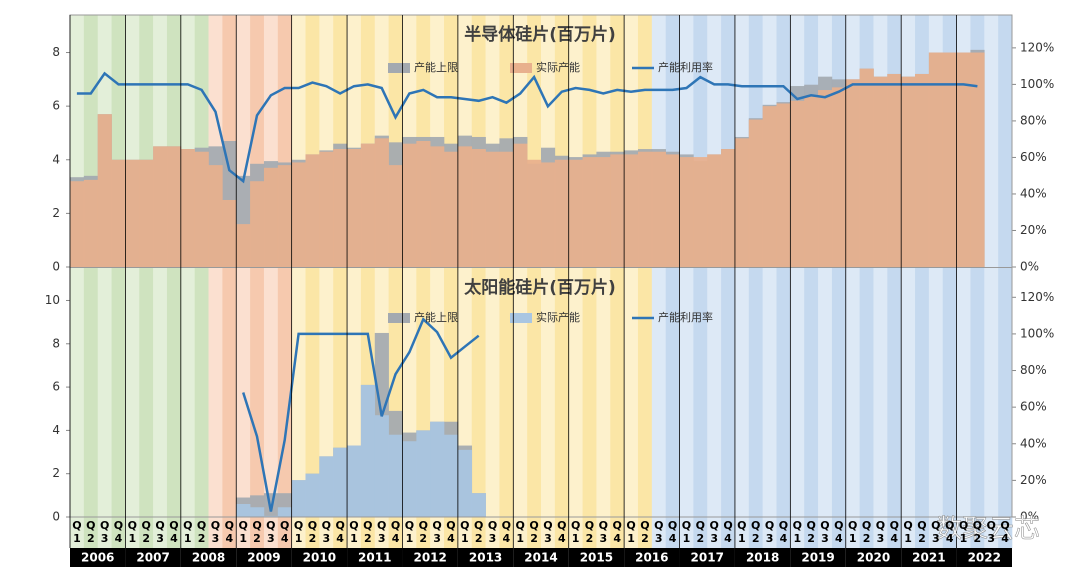 The image size is (1080, 582). I want to click on year-label: 2009, so click(263, 558).